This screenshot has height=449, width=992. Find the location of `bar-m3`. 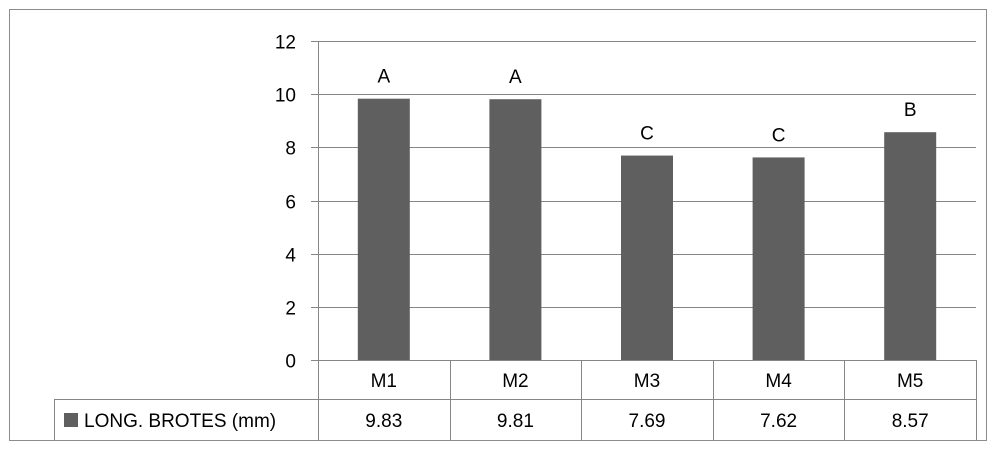

bar-m3 is located at coordinates (647, 257).